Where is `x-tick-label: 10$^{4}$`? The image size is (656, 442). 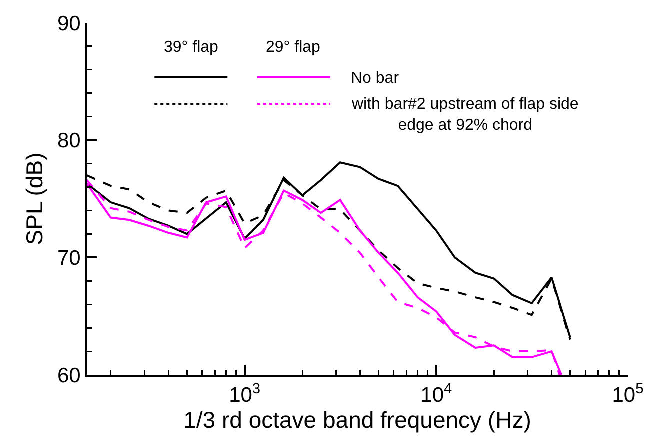 x-tick-label: 10$^{4}$ is located at coordinates (436, 394).